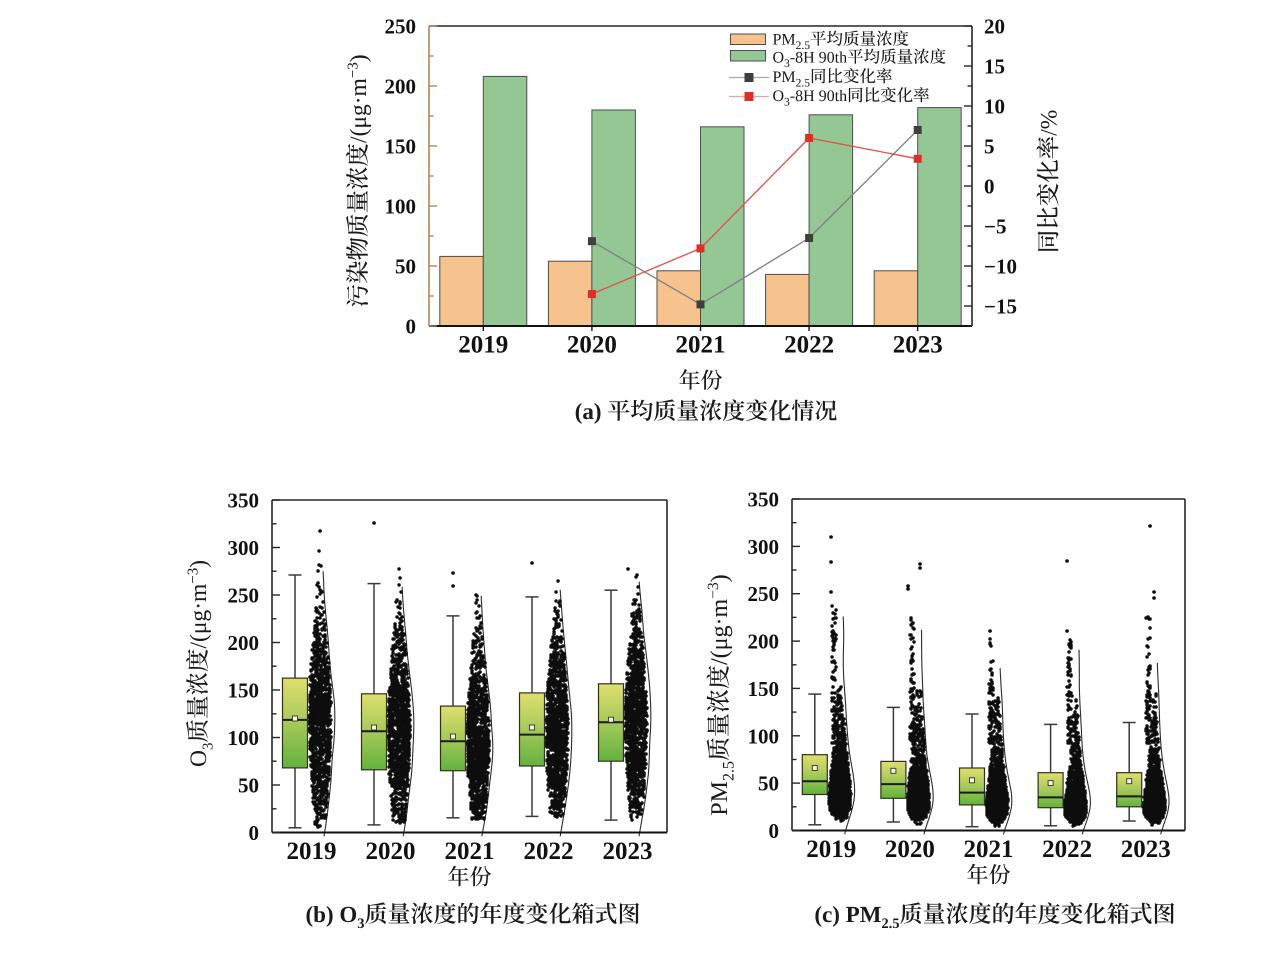 This screenshot has height=980, width=1271. Describe the element at coordinates (995, 227) in the screenshot. I see `svg-text: −5` at that location.